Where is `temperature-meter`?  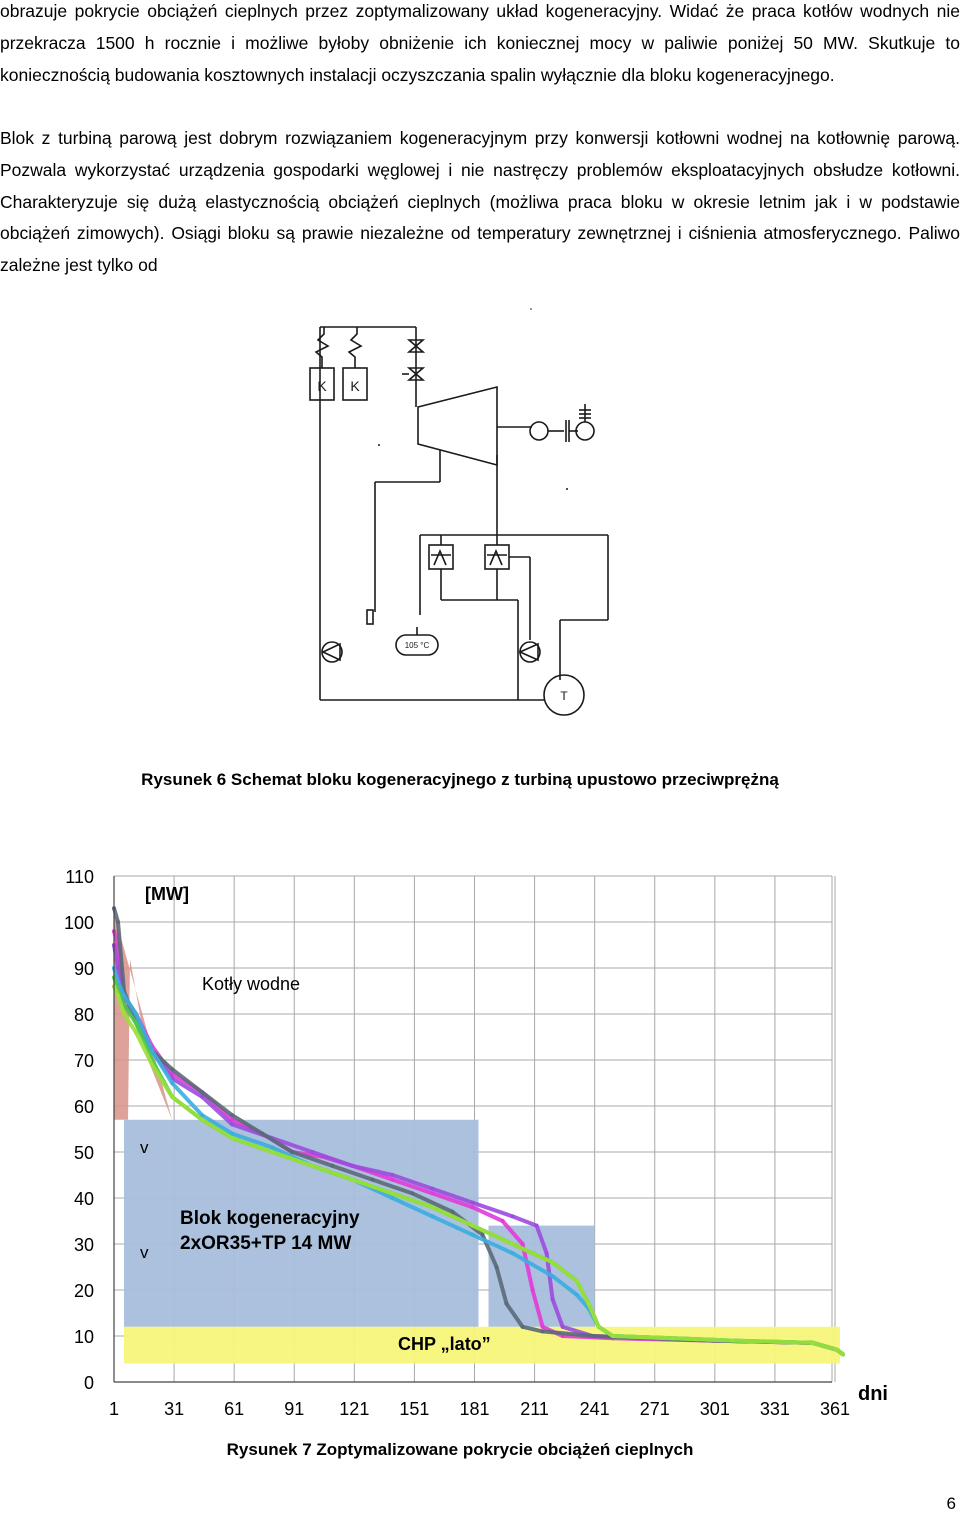
temperature-meter is located at coordinates (564, 695).